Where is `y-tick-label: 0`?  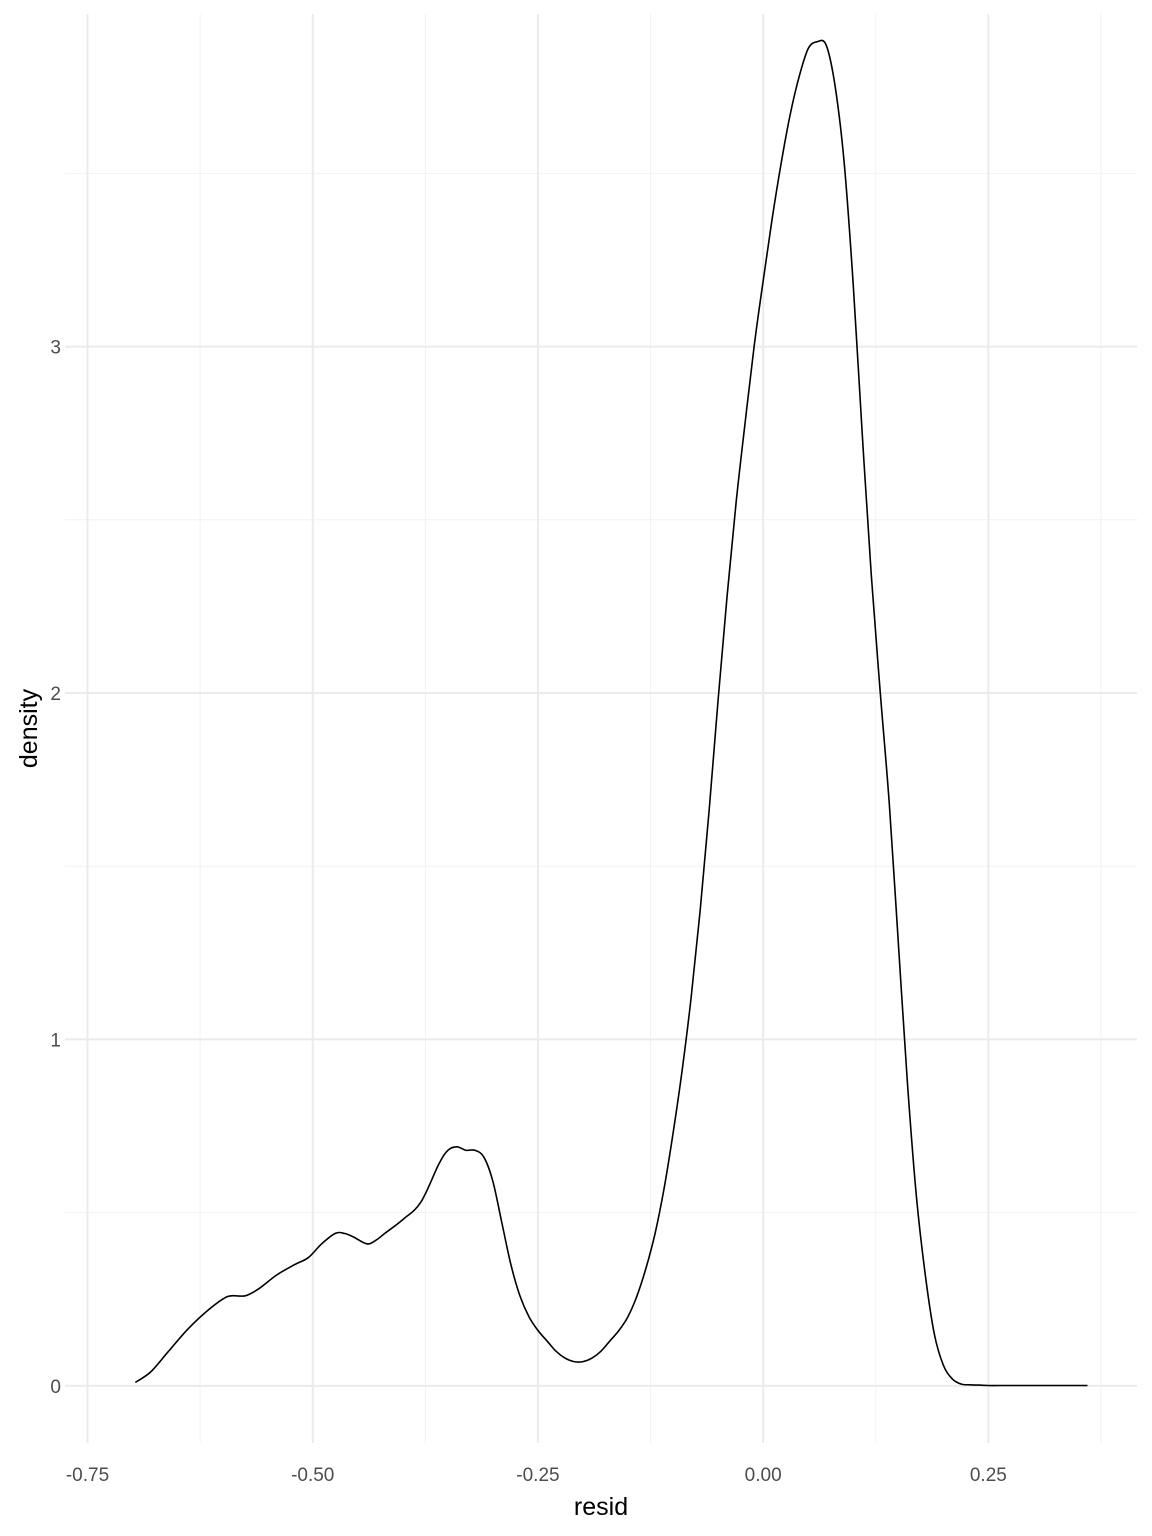
y-tick-label: 0 is located at coordinates (55, 1387).